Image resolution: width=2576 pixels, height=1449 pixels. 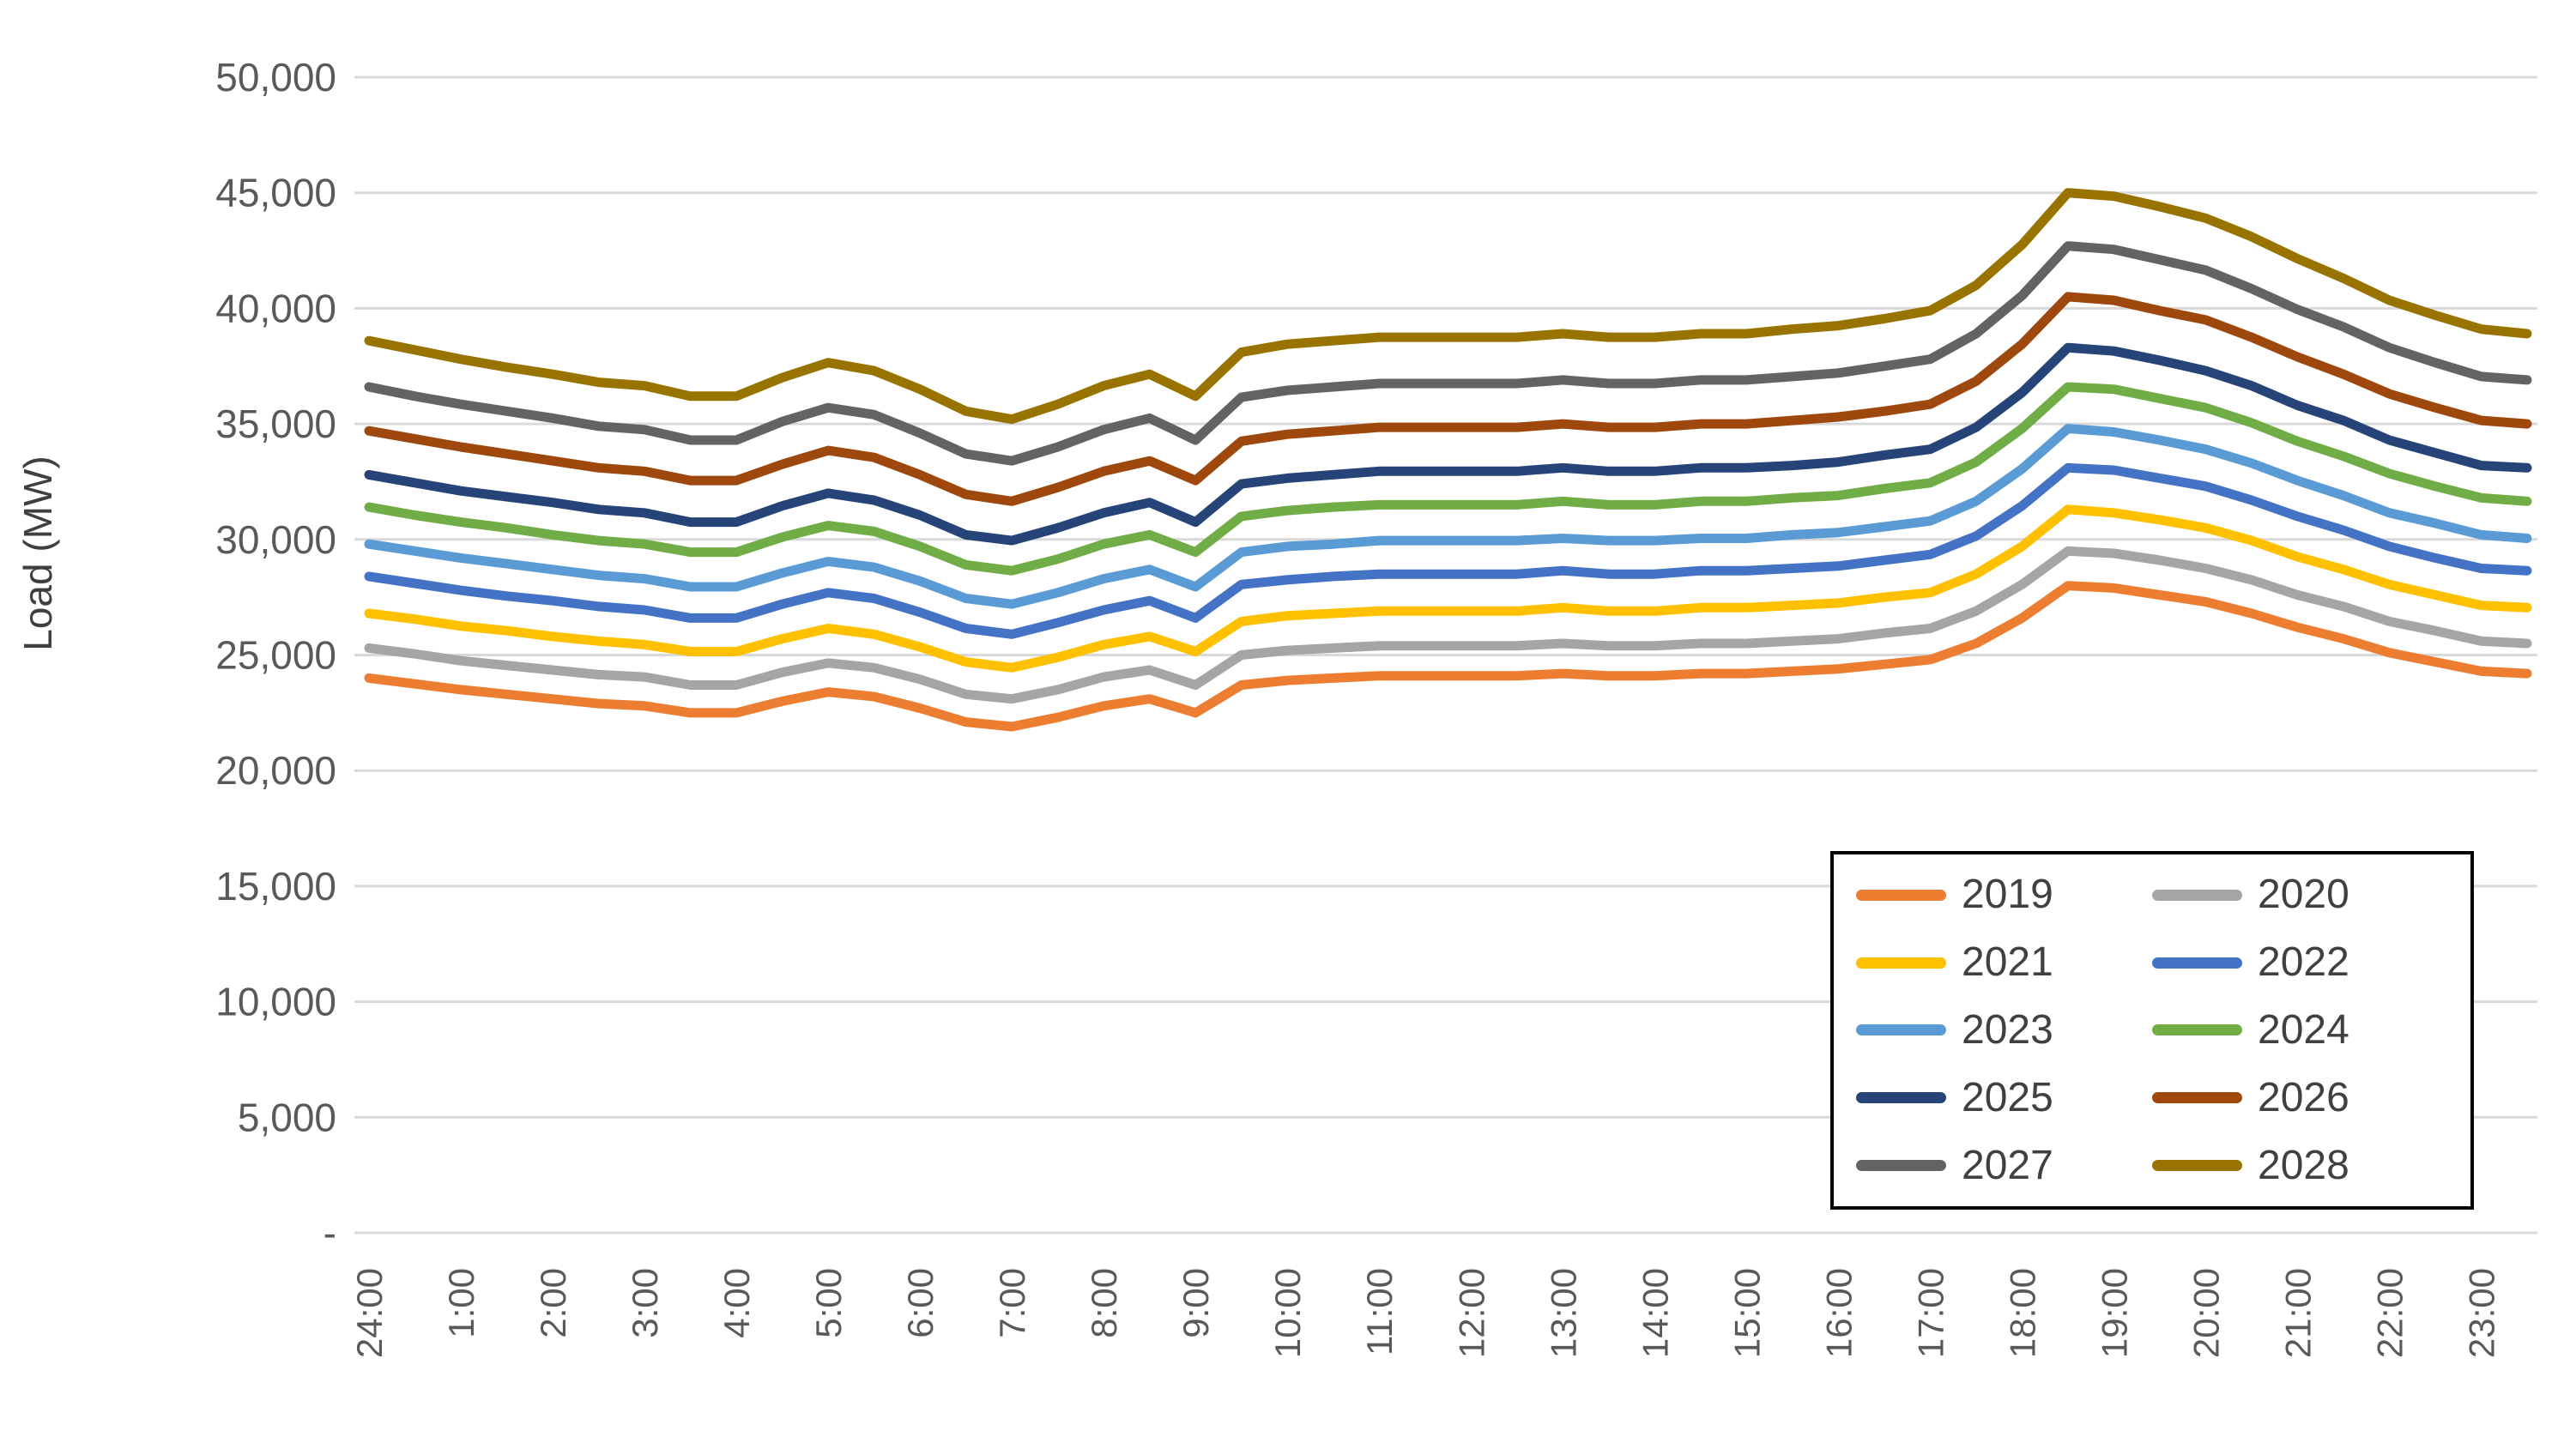 I want to click on legend: 2019 2020 2021 2022 2023 2024 2025 2026 2027 2028, so click(x=2152, y=1030).